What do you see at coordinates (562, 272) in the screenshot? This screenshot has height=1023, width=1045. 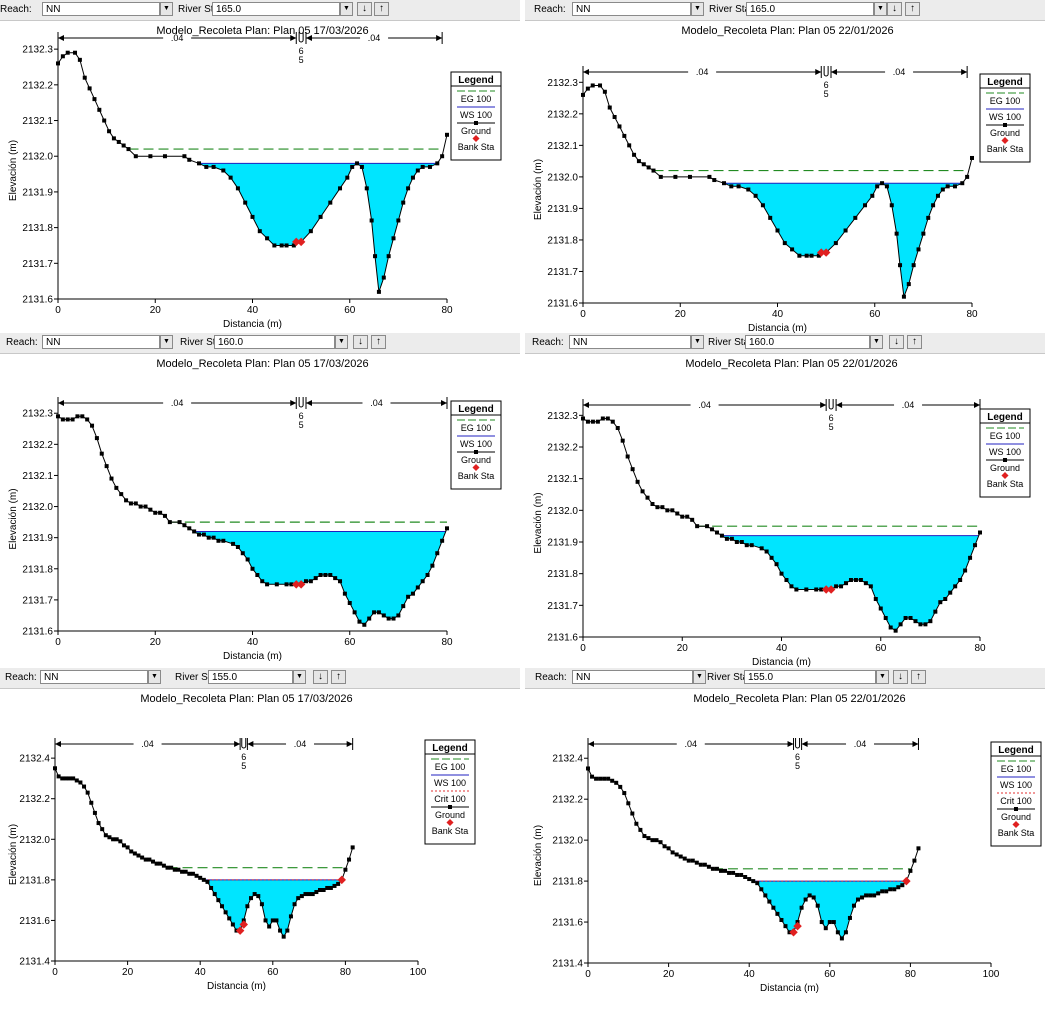 I see `y-tick-label: 2131.7` at bounding box center [562, 272].